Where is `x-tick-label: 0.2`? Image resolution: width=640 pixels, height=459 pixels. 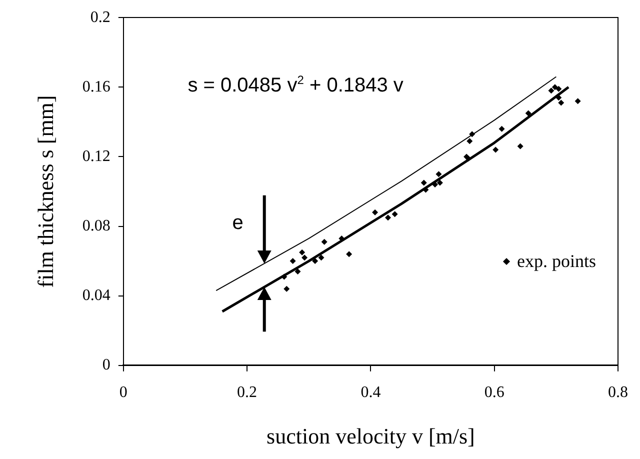 x-tick-label: 0.2 is located at coordinates (247, 393).